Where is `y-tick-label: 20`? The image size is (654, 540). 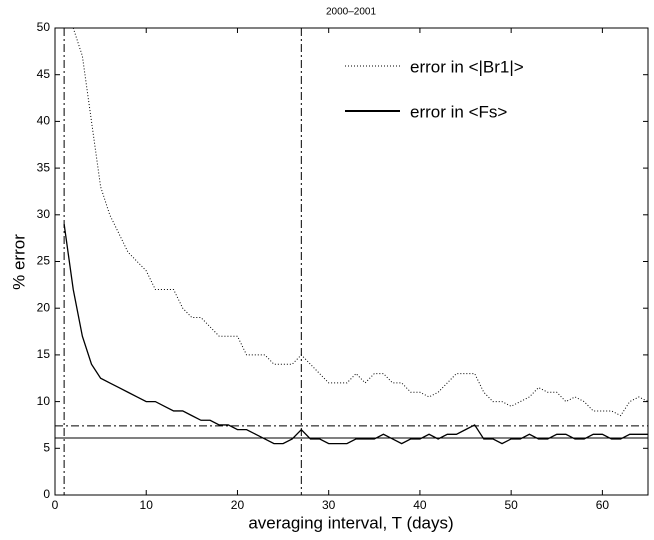 y-tick-label: 20 is located at coordinates (44, 307).